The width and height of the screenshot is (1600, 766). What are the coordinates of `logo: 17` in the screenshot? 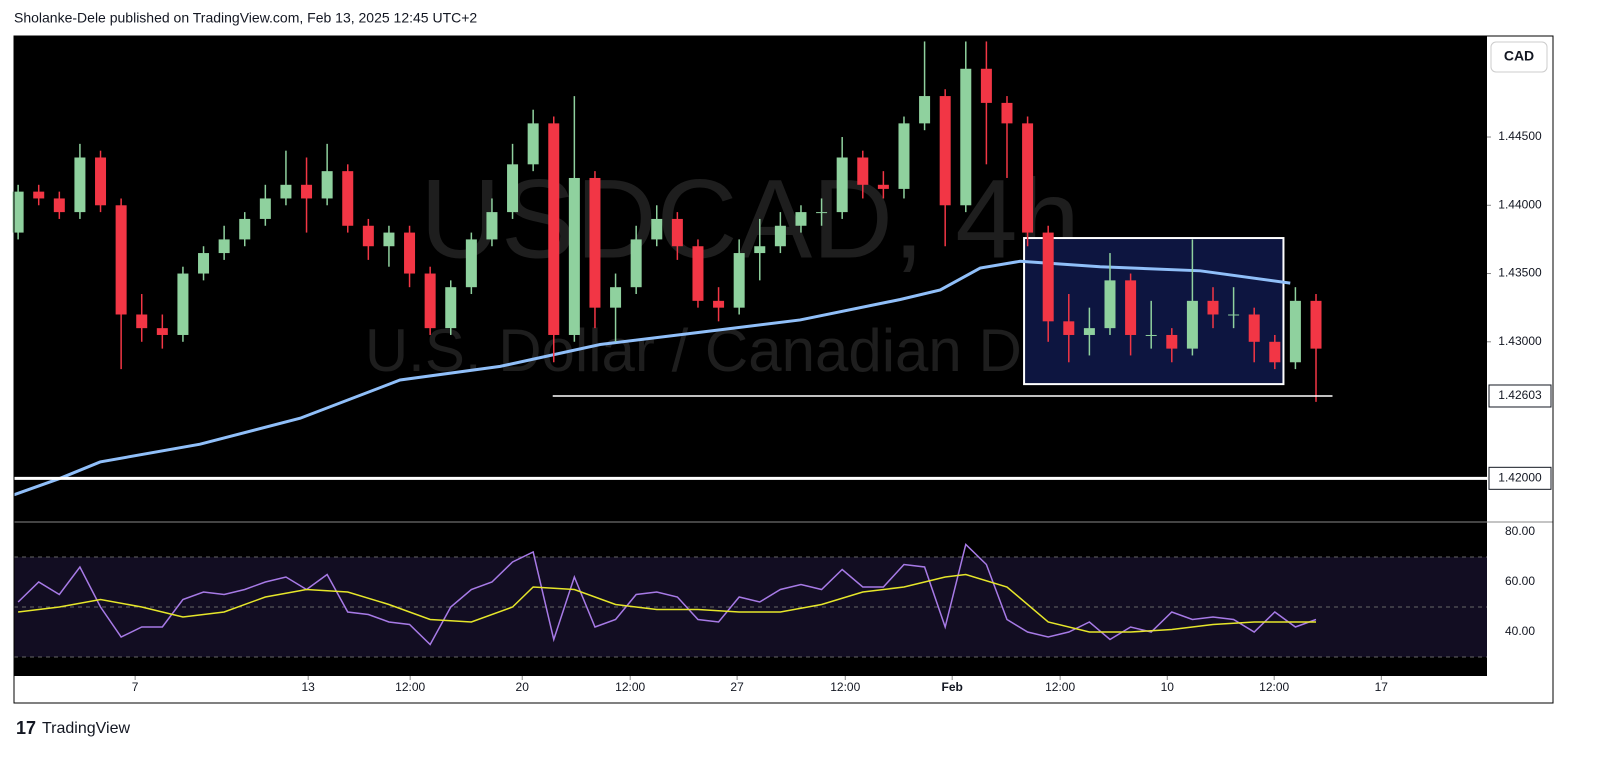 It's located at (26, 728).